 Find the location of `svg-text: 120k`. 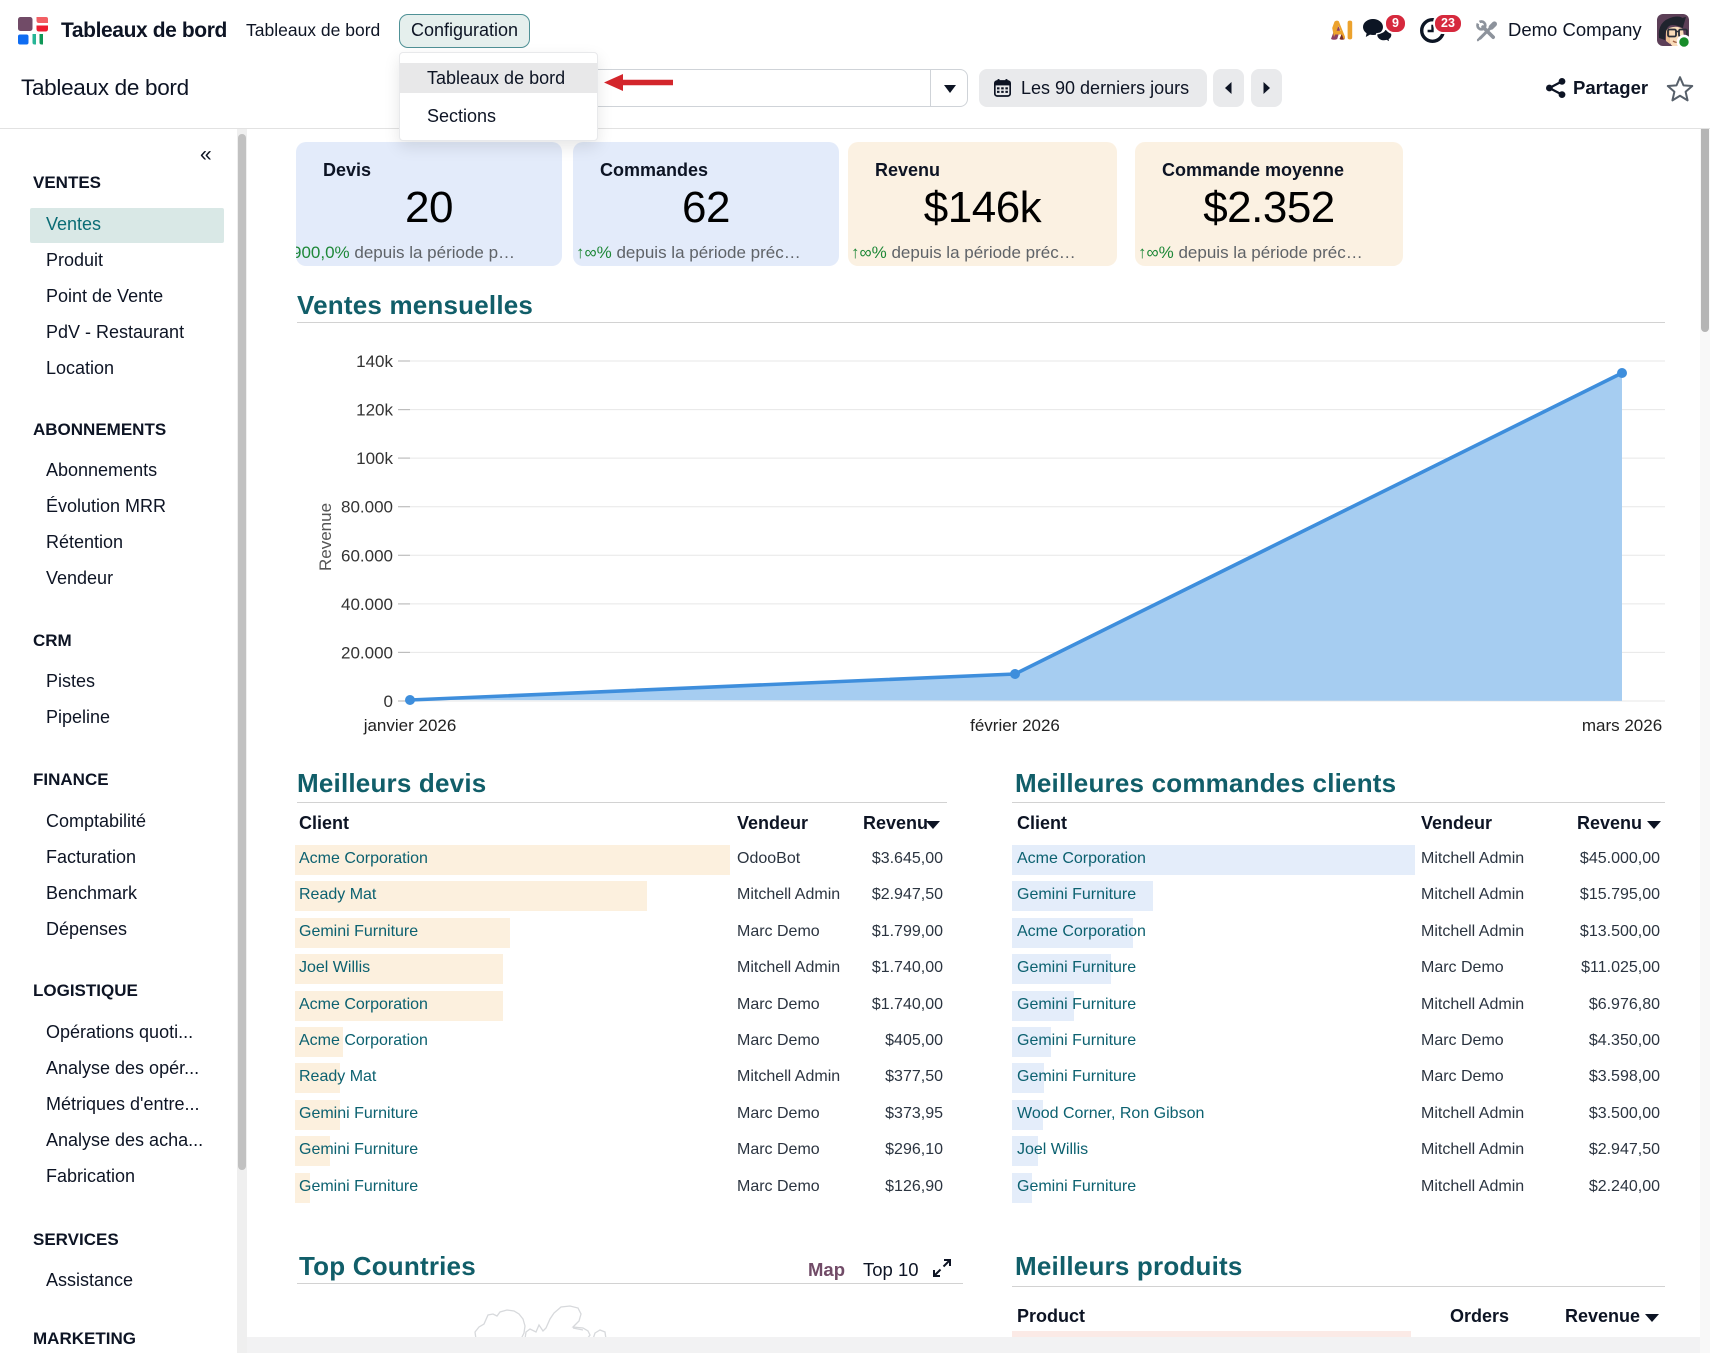

svg-text: 120k is located at coordinates (374, 410).